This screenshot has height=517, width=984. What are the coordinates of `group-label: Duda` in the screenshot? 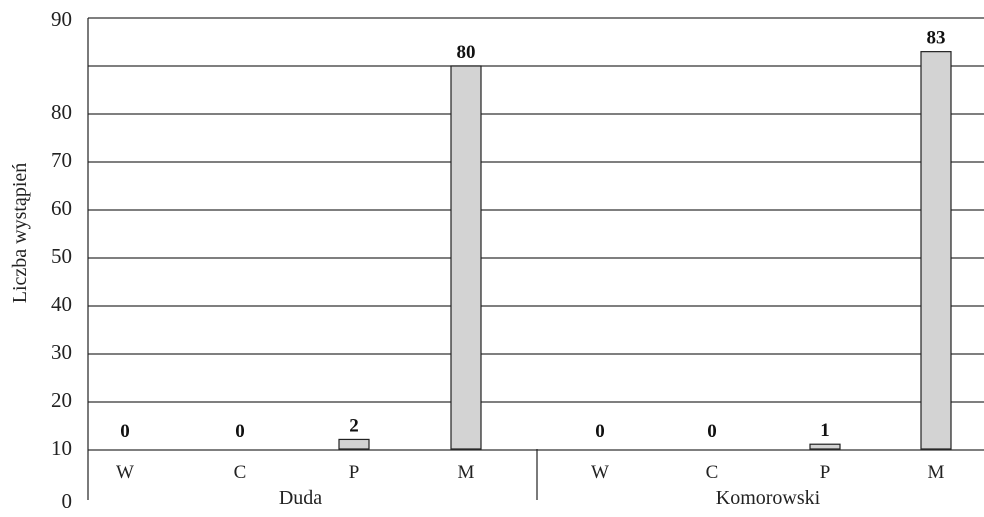 It's located at (300, 498).